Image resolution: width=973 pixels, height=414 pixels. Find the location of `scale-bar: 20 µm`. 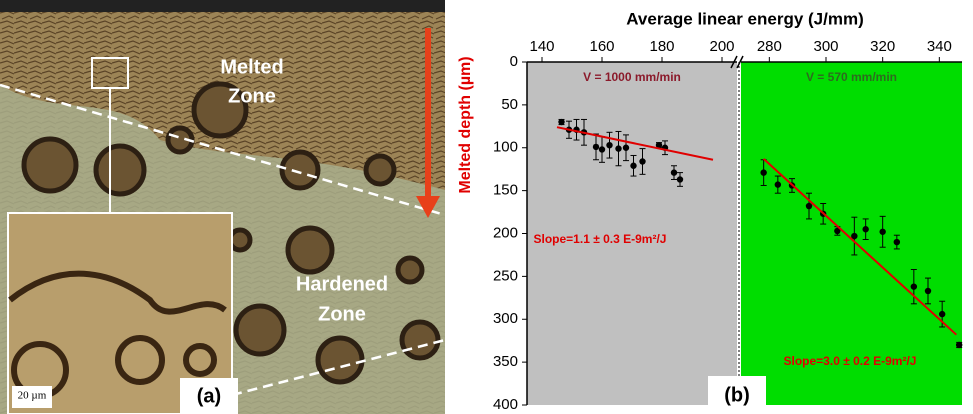

scale-bar: 20 µm is located at coordinates (32, 396).